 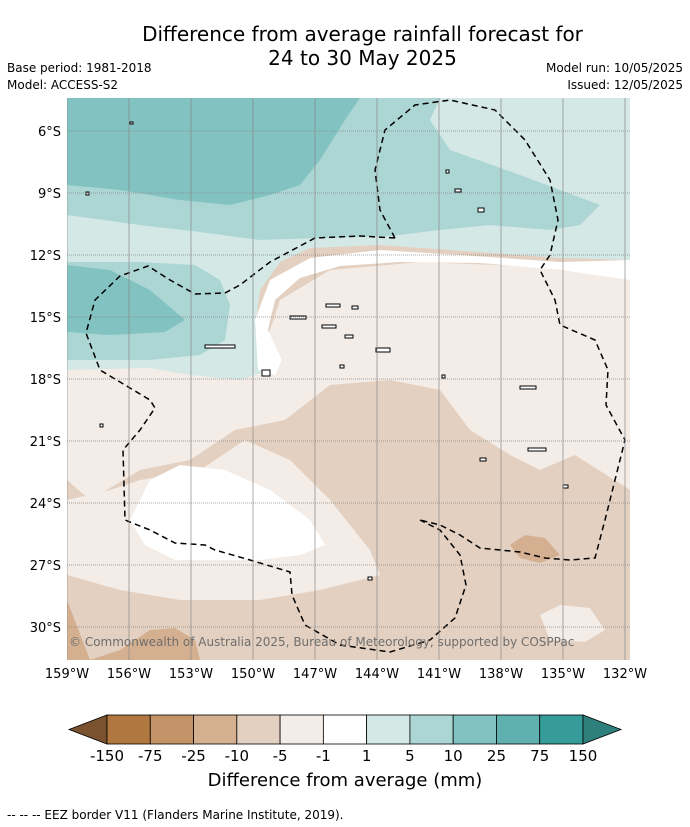 What do you see at coordinates (227, 512) in the screenshot?
I see `region-near-normal` at bounding box center [227, 512].